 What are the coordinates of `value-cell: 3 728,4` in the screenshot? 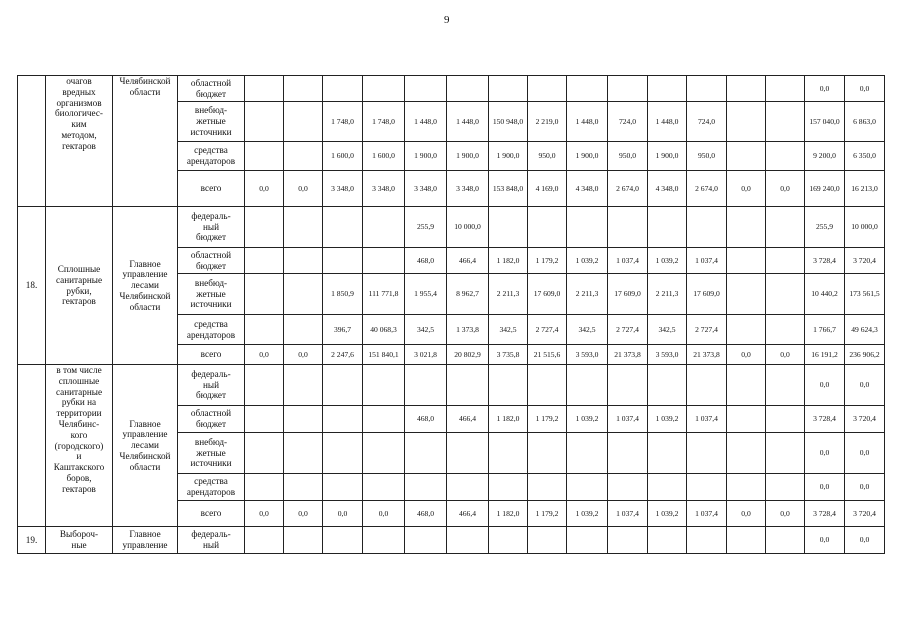 It's located at (824, 419).